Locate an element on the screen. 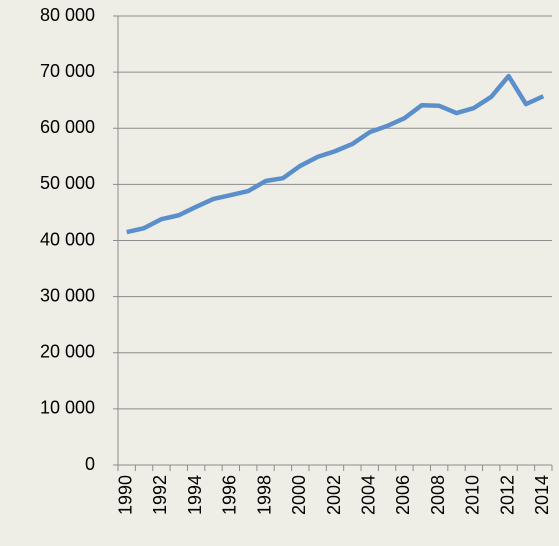  x-tick-label: 2000 is located at coordinates (299, 495).